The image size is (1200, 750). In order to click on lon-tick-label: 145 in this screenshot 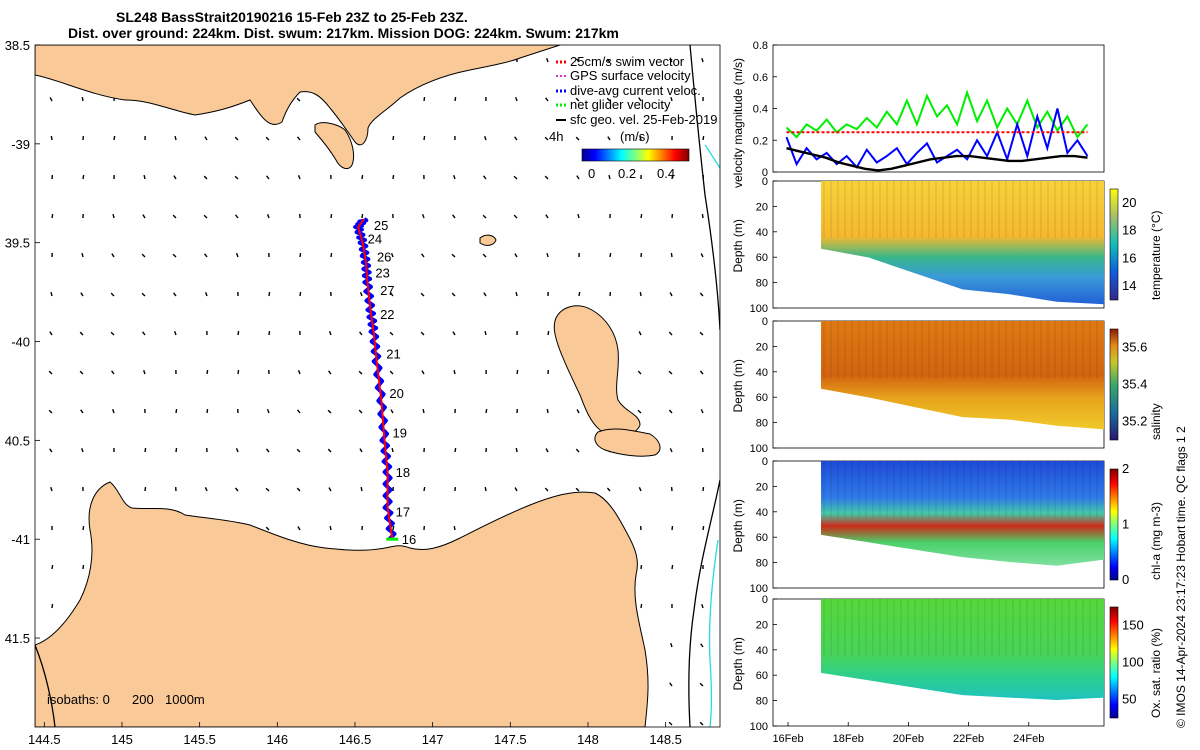, I will do `click(122, 739)`.